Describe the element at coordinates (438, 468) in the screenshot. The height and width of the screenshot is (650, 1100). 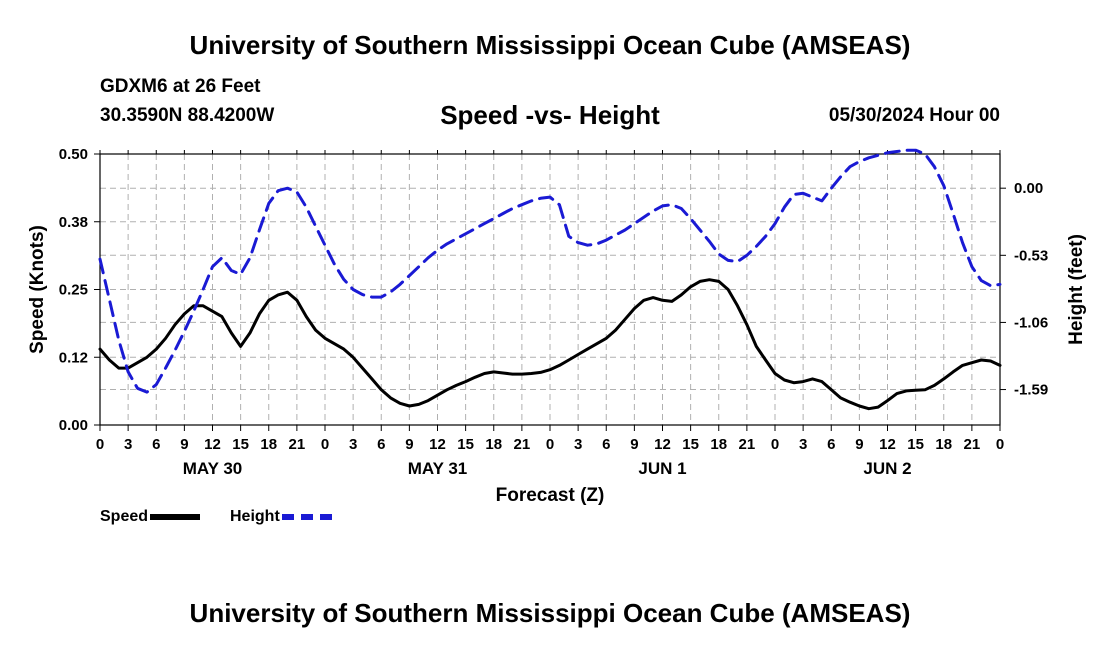
I see `x-day-label: MAY 31` at that location.